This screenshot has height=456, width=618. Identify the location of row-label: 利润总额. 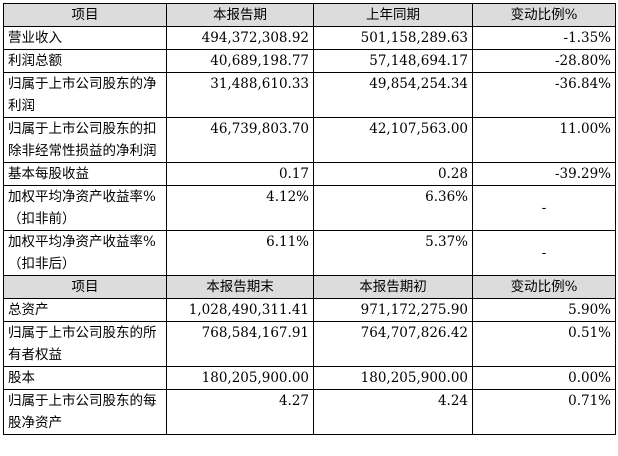
(85, 61).